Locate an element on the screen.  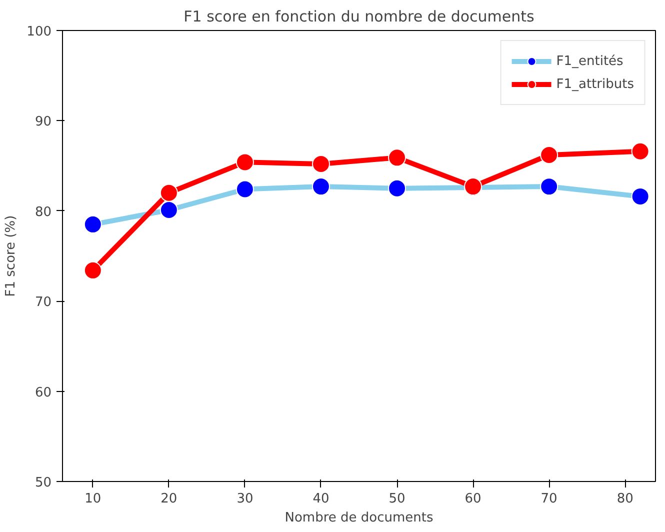
x-tick-label: 40 is located at coordinates (321, 499).